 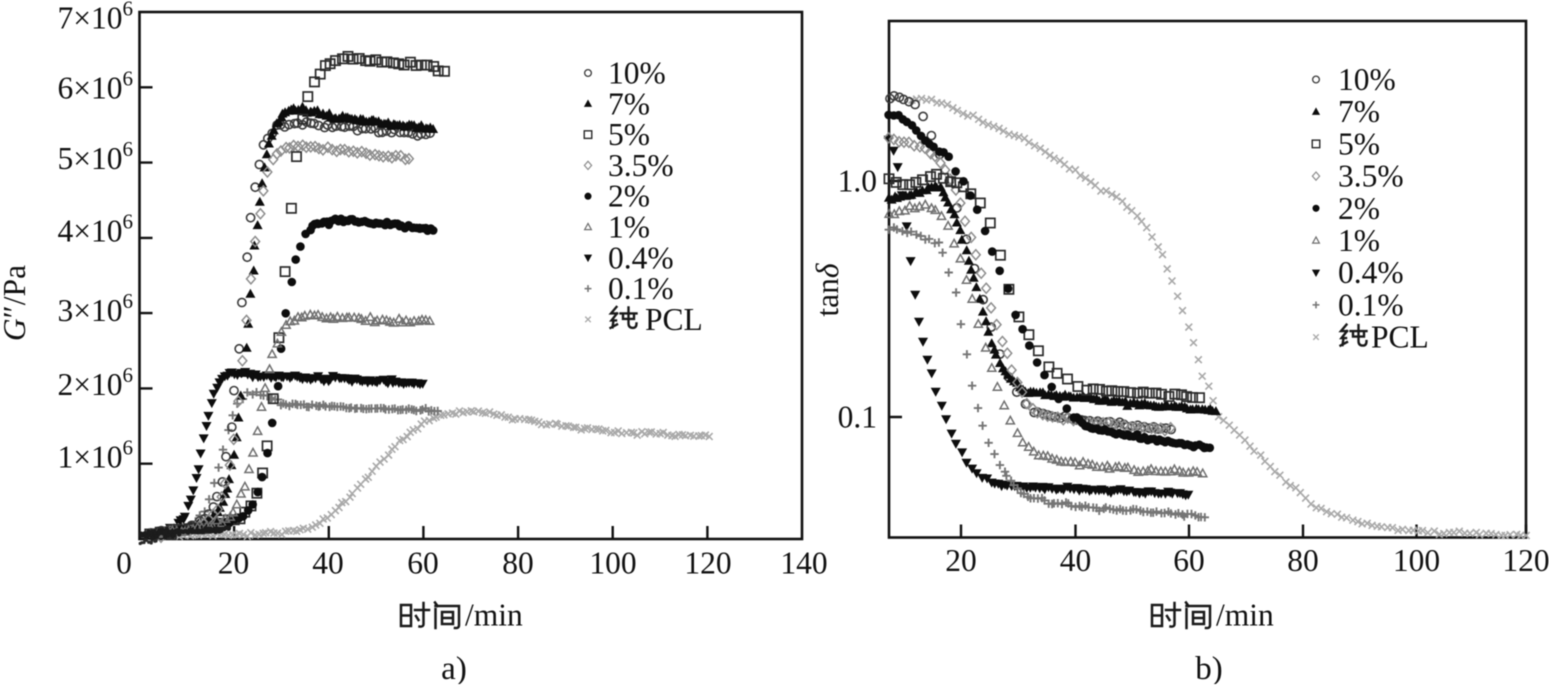 I want to click on svg-text: 6×10⁶, so click(x=95, y=86).